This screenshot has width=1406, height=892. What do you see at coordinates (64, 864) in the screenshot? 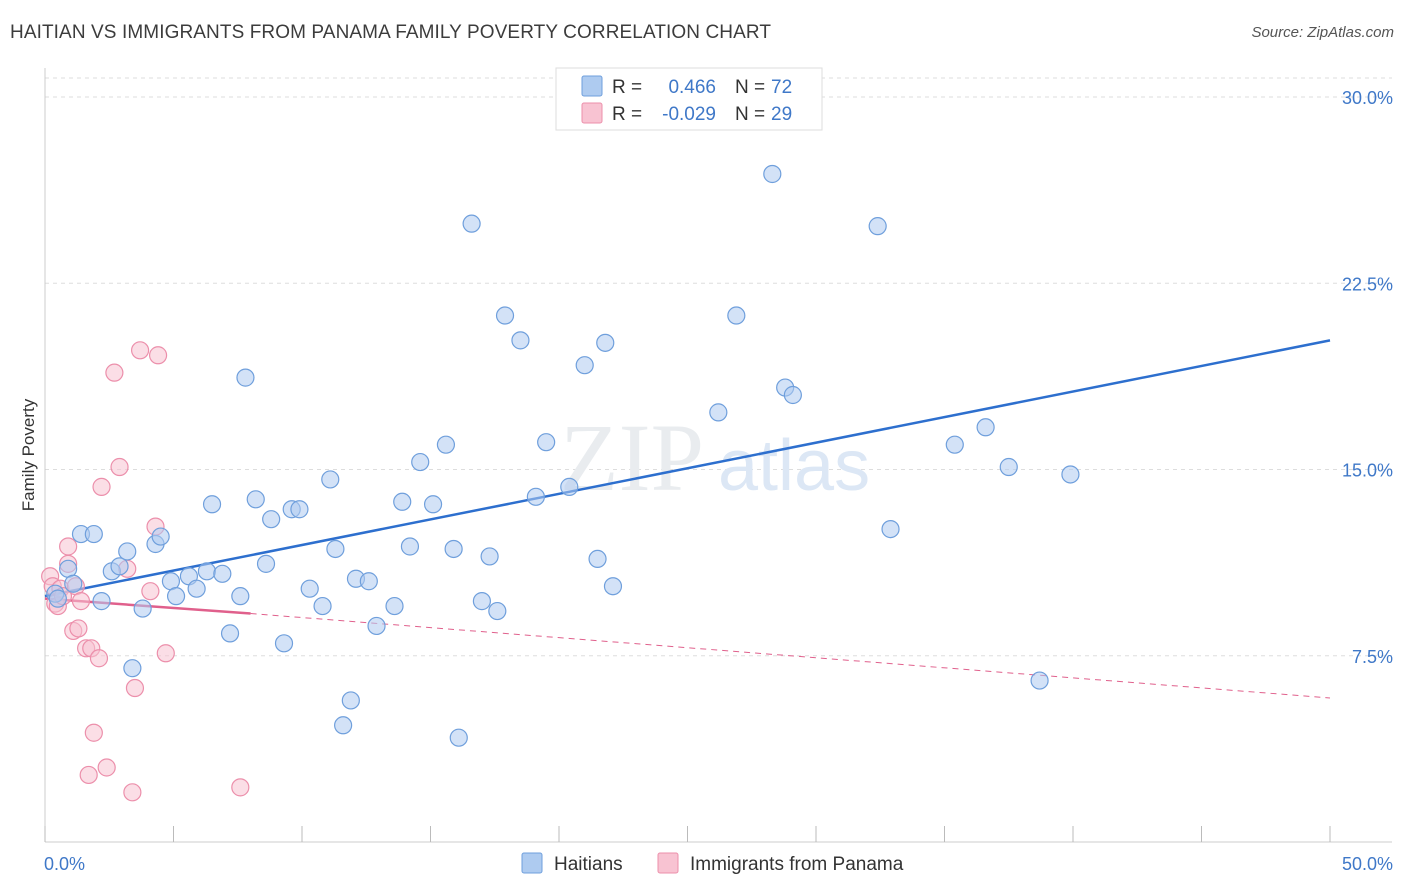
I see `x-tick-label: 0.0%` at bounding box center [64, 864].